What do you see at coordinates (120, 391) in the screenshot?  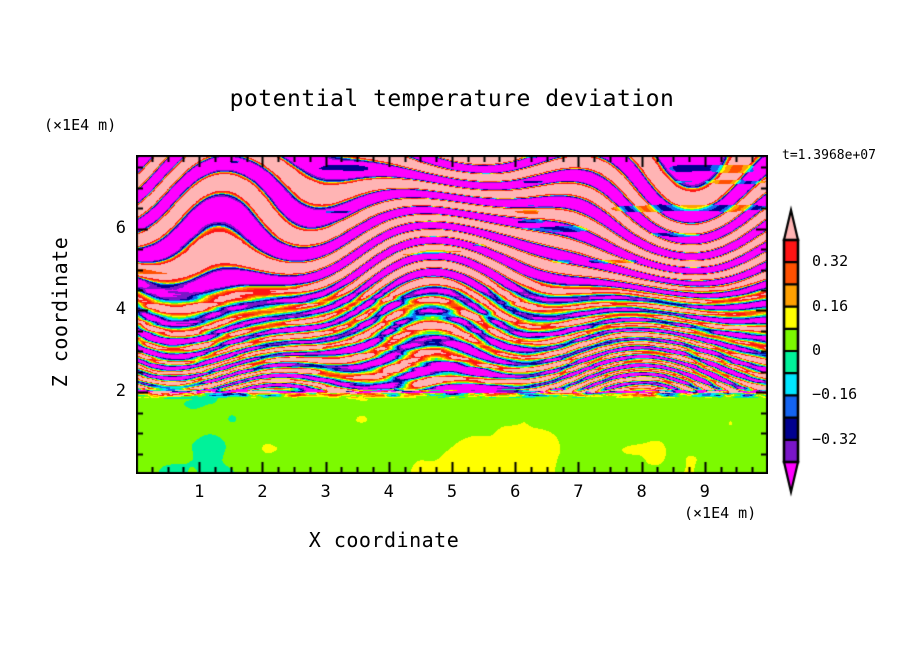 I see `y-tick-label: 2` at bounding box center [120, 391].